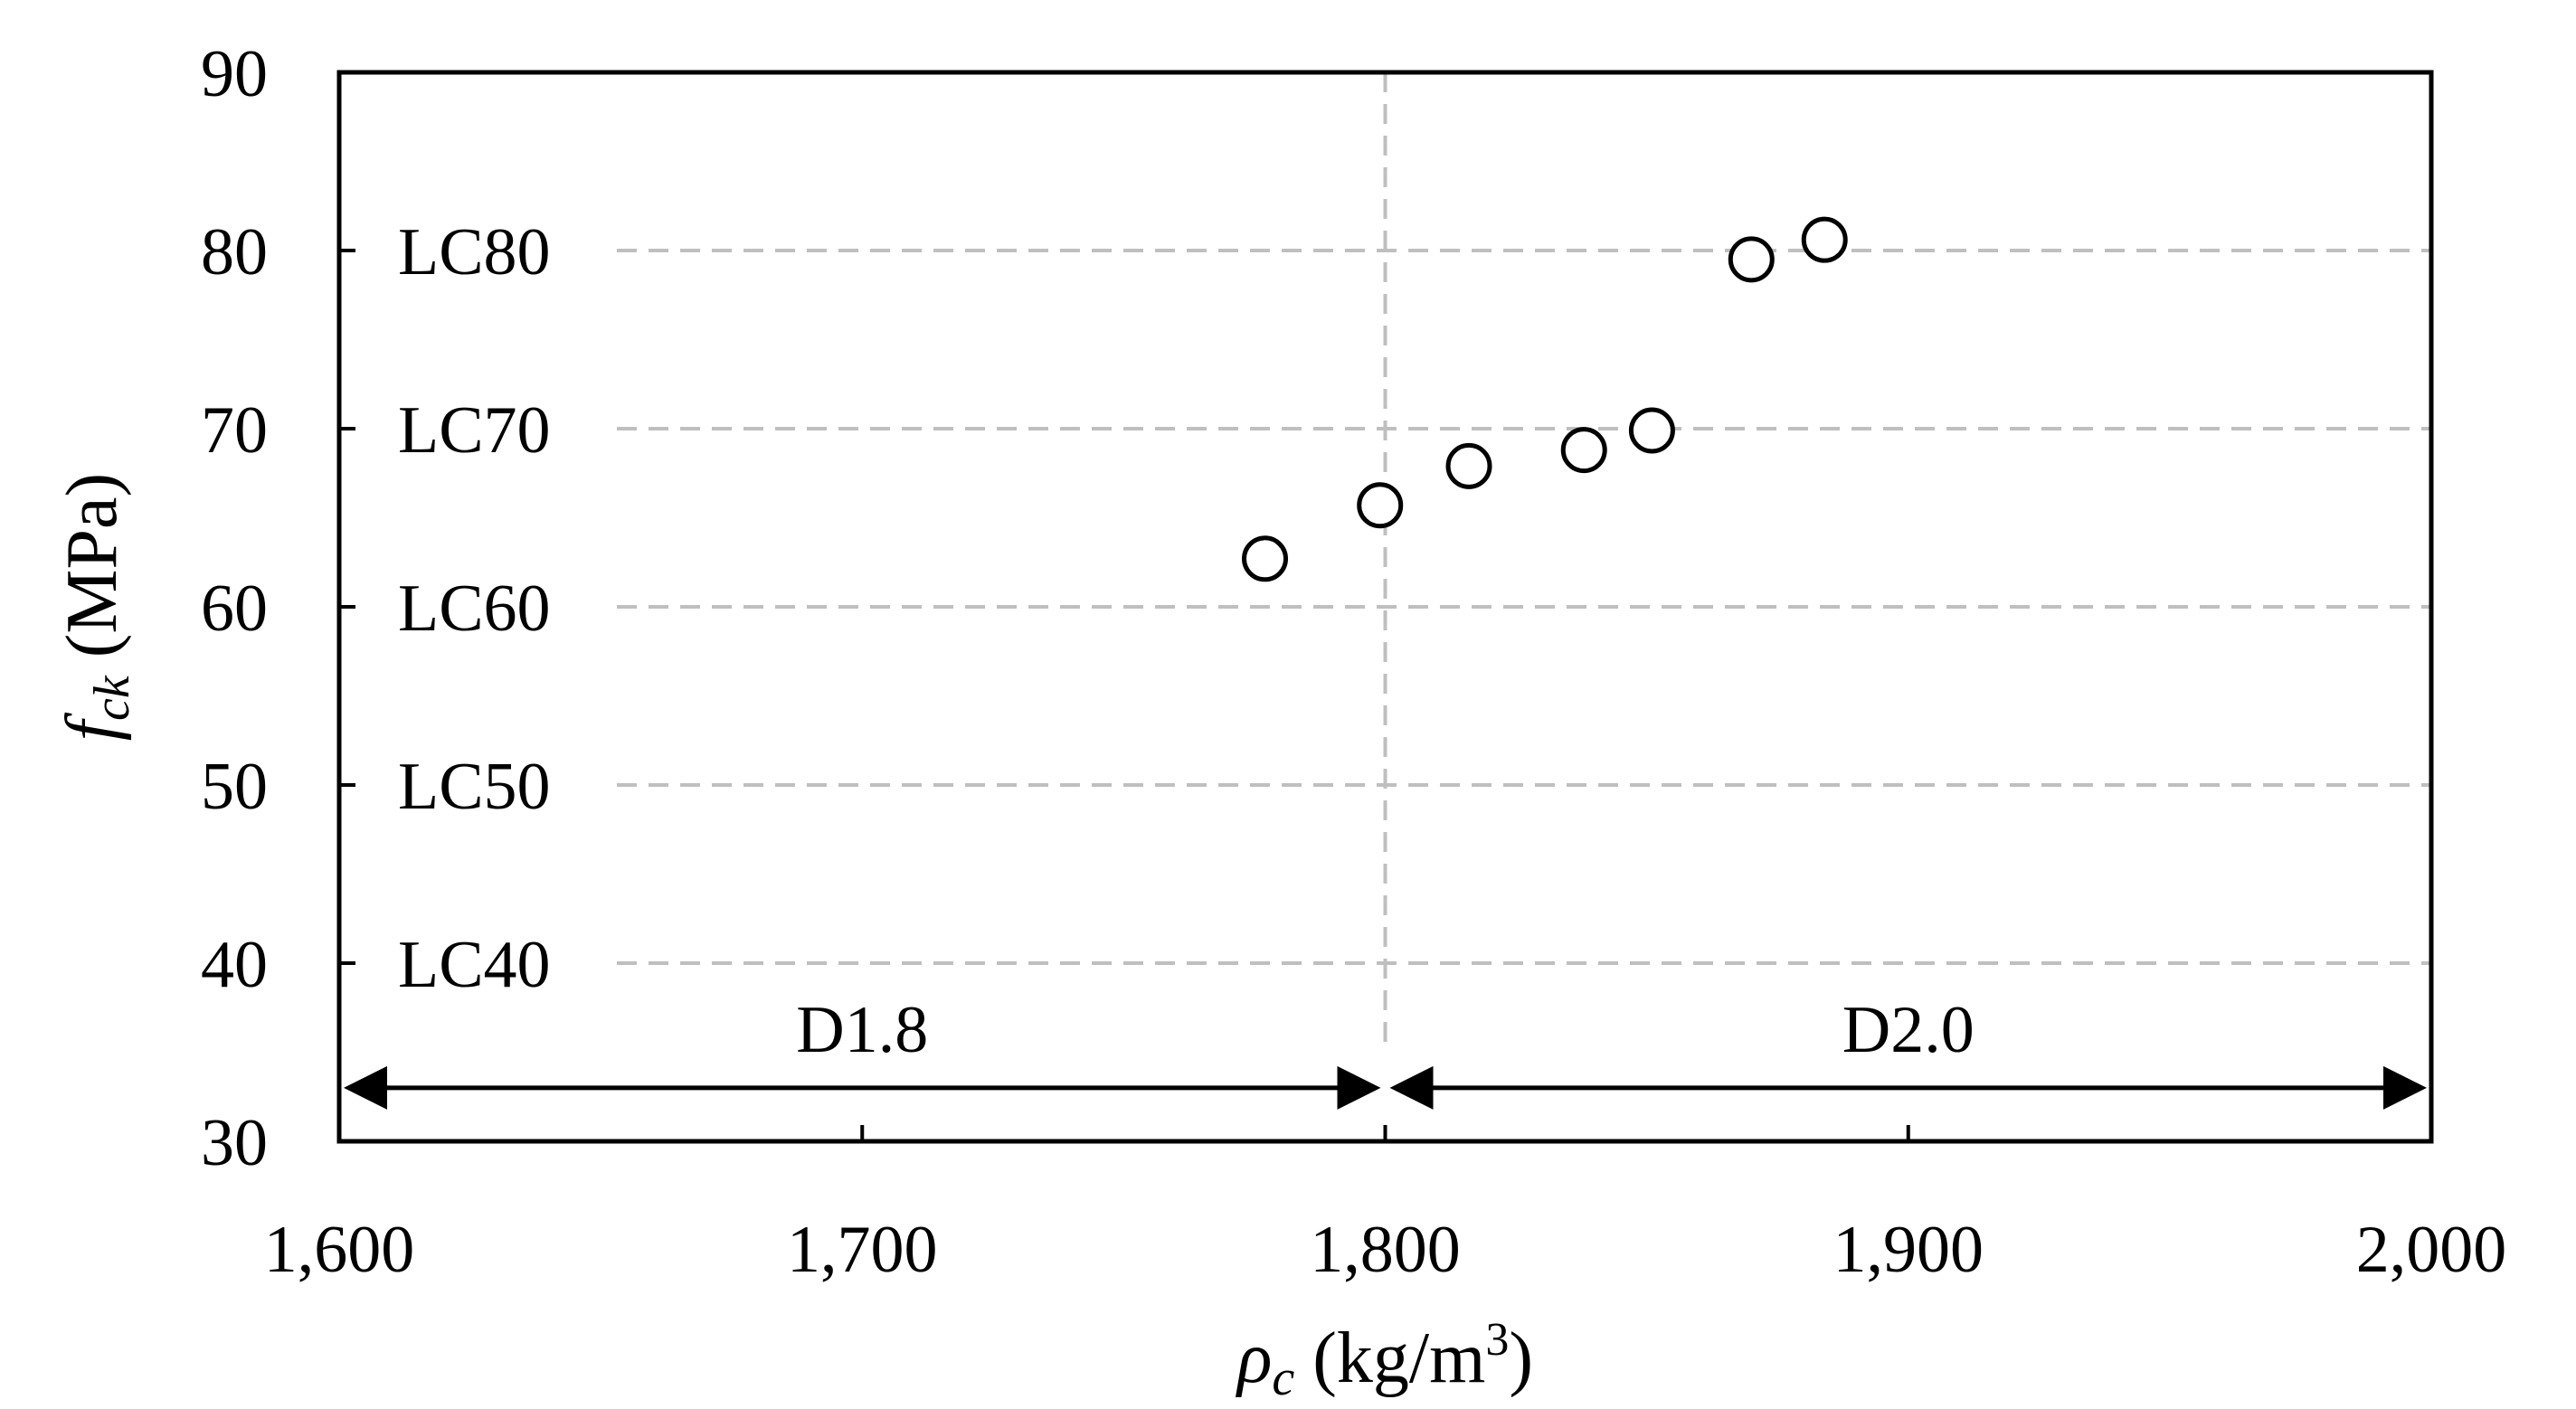  What do you see at coordinates (235, 965) in the screenshot?
I see `y-tick-label-40: 40` at bounding box center [235, 965].